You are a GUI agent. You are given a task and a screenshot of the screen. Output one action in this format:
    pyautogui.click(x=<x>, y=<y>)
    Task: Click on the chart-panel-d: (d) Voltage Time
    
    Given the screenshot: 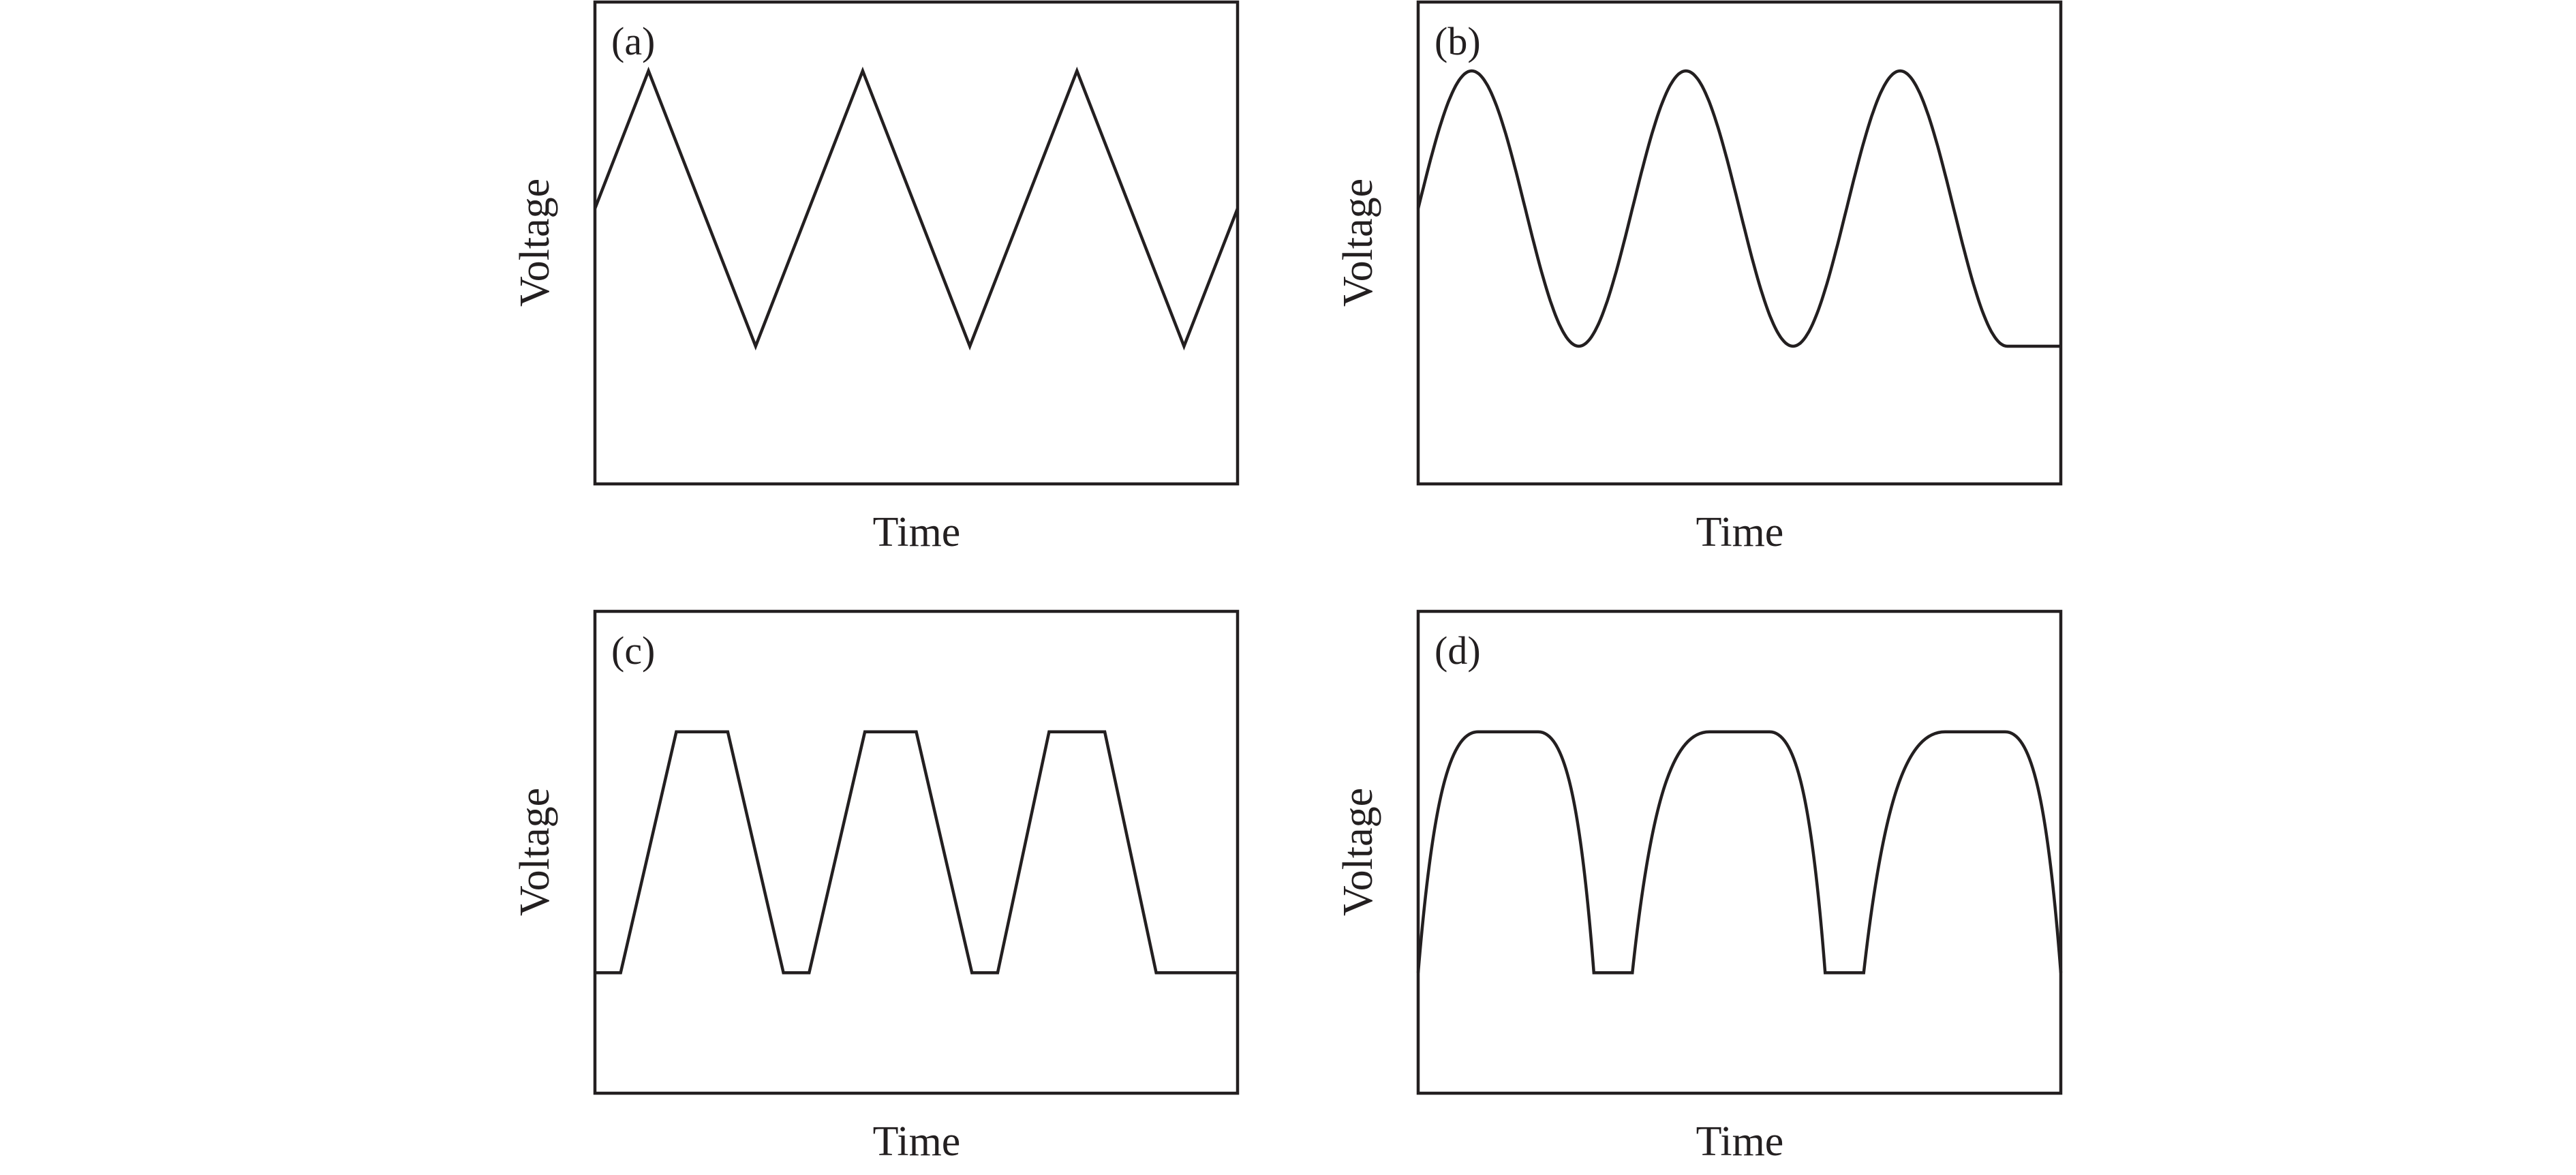 What is the action you would take?
    pyautogui.click(x=1699, y=887)
    